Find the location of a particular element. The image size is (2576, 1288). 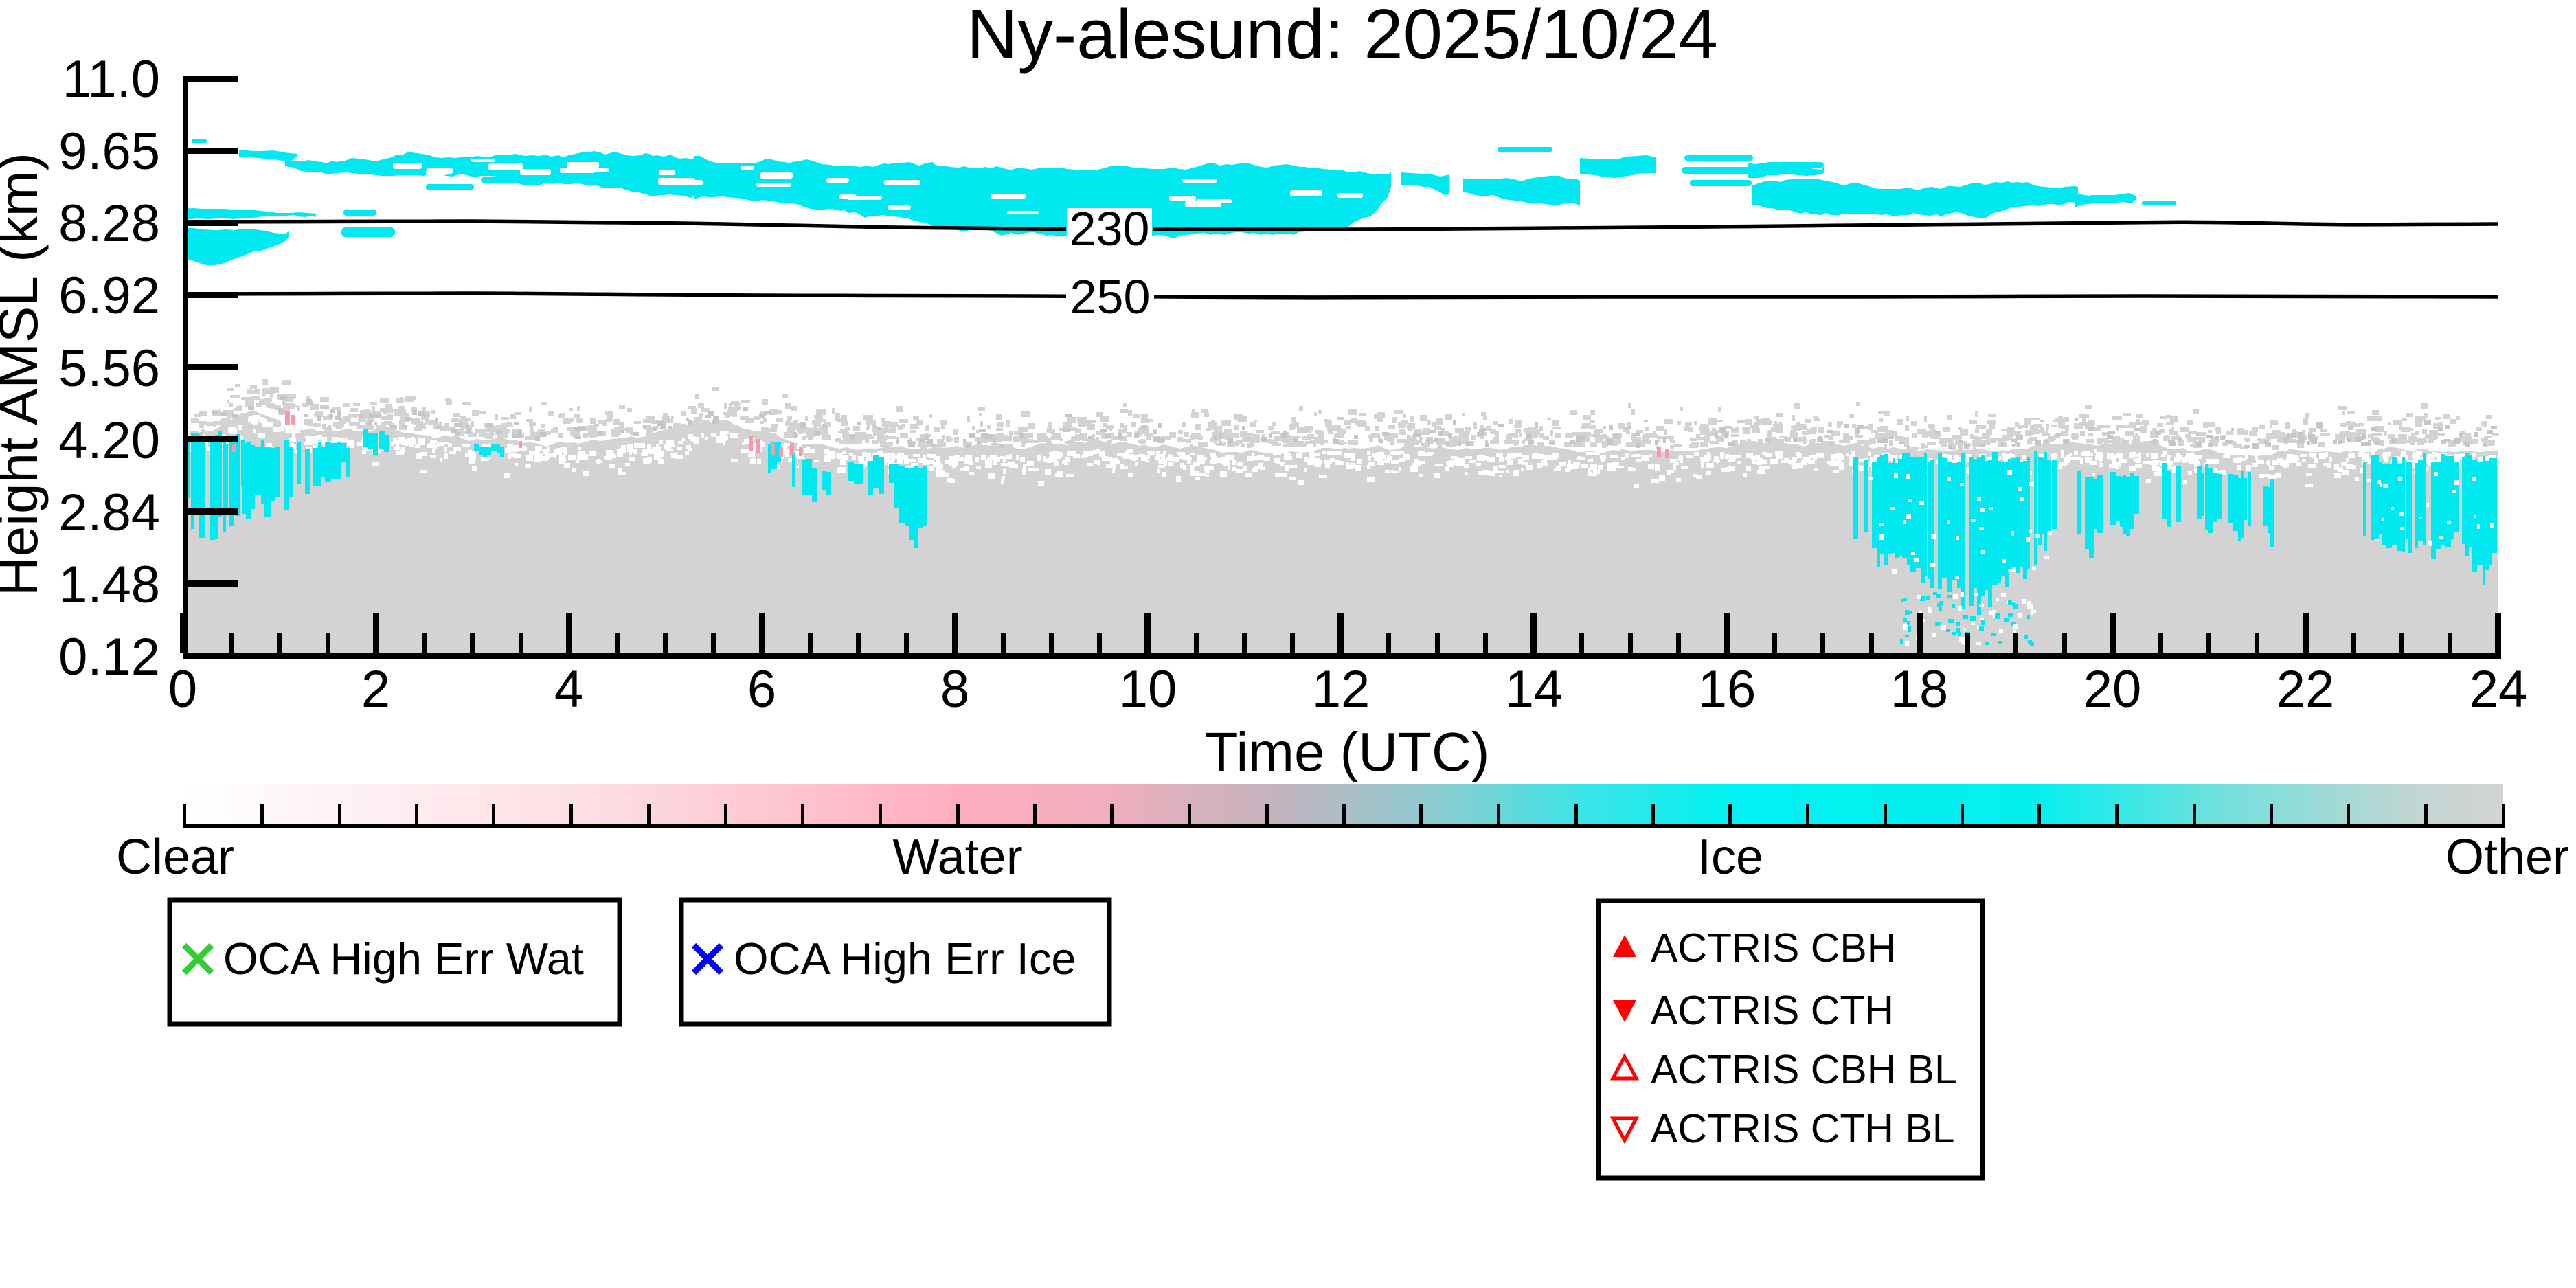

svg-text: 22 is located at coordinates (2305, 689).